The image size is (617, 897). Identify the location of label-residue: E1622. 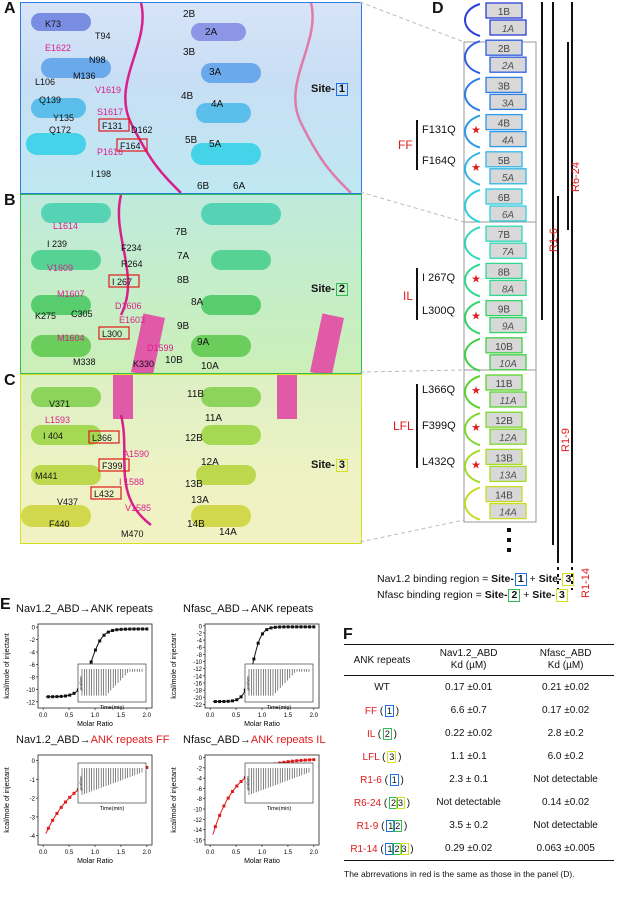
(58, 48).